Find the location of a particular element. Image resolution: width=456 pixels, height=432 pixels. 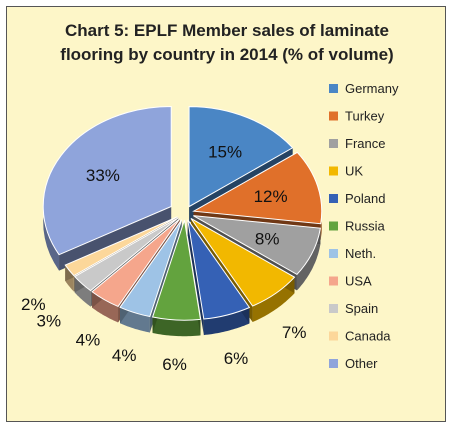

legend-swatch-germany is located at coordinates (333, 88).